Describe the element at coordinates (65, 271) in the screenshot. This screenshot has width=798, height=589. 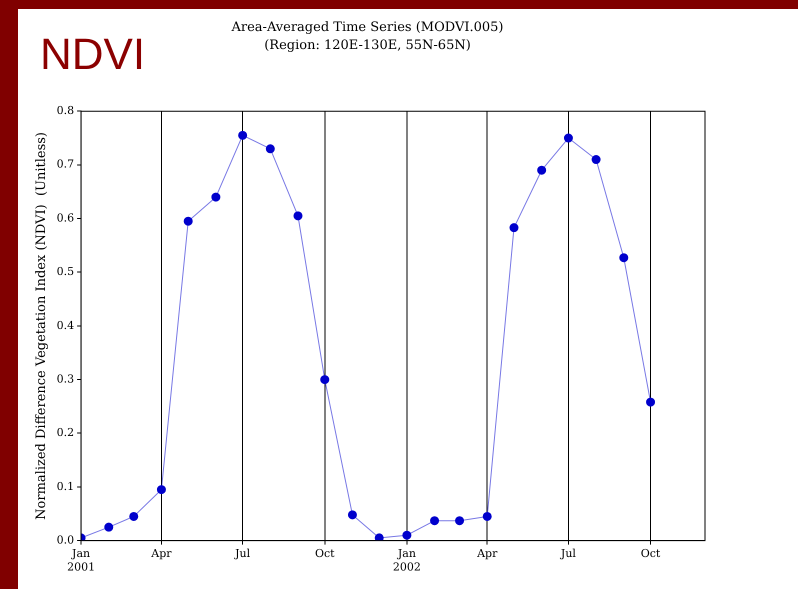
I see `y-tick-label: 0.5` at that location.